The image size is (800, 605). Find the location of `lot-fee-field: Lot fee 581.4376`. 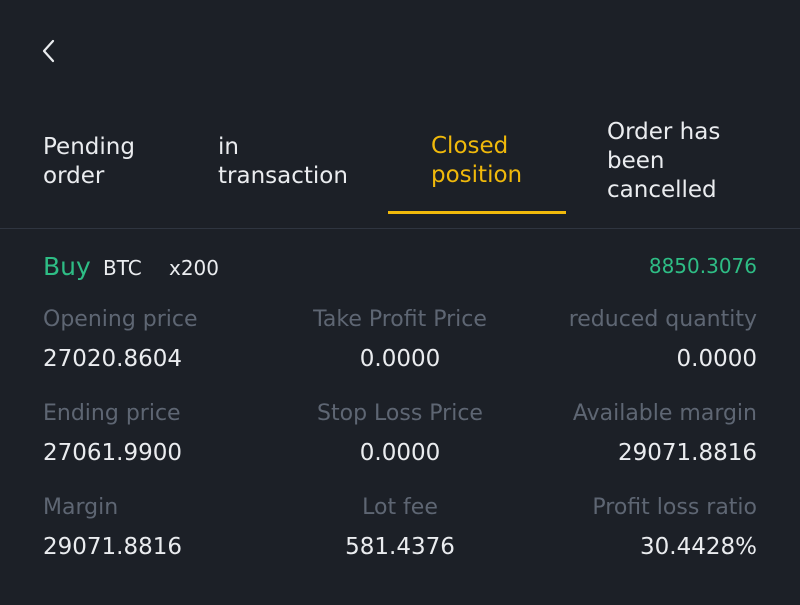

lot-fee-field: Lot fee 581.4376 is located at coordinates (400, 527).